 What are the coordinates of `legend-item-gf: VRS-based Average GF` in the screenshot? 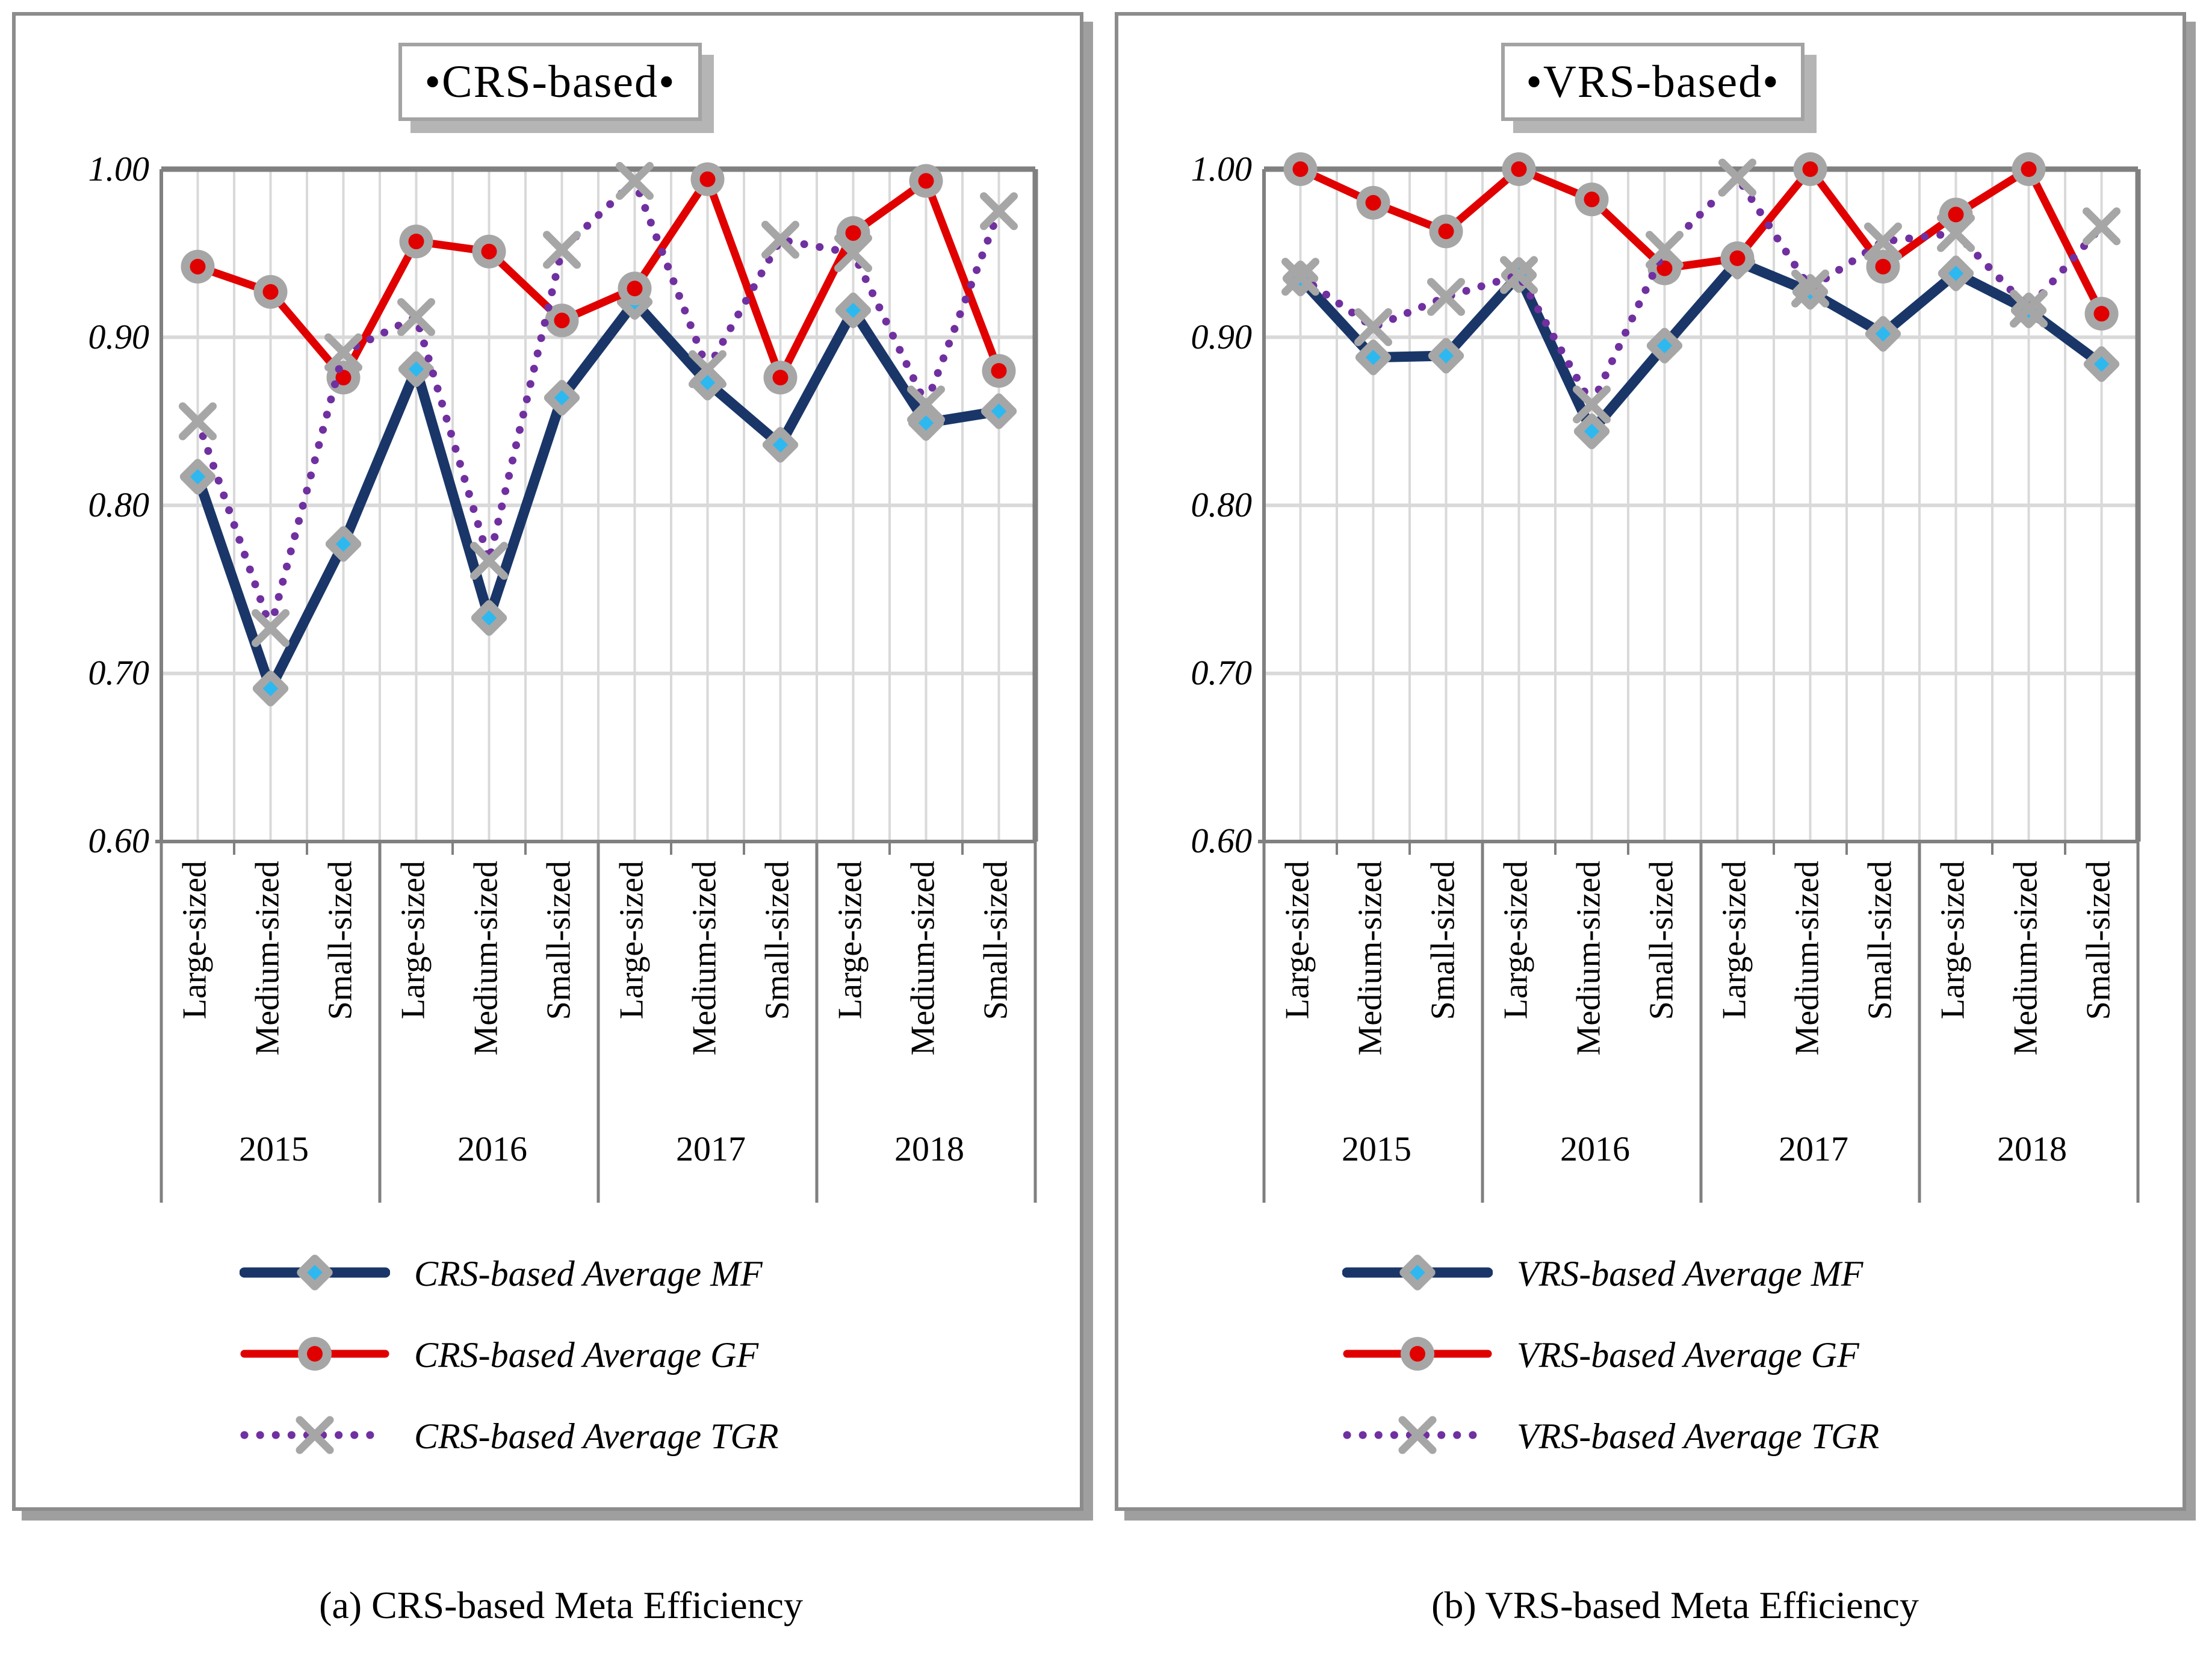 It's located at (1601, 1355).